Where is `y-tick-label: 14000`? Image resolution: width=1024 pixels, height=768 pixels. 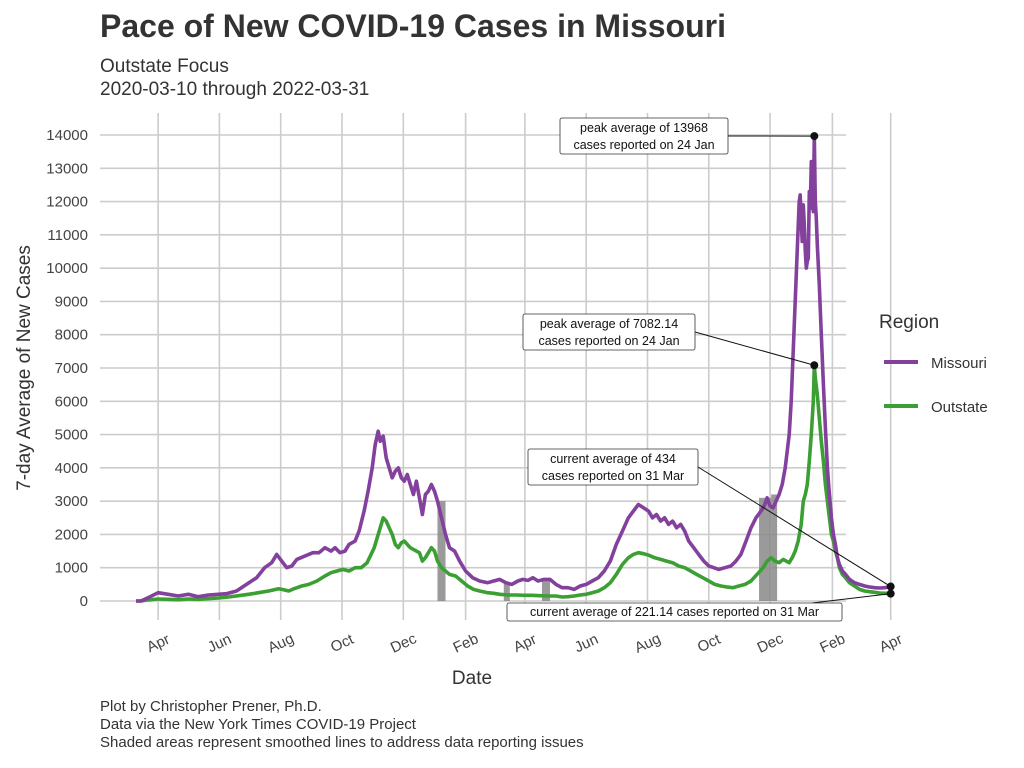
y-tick-label: 14000 is located at coordinates (67, 135).